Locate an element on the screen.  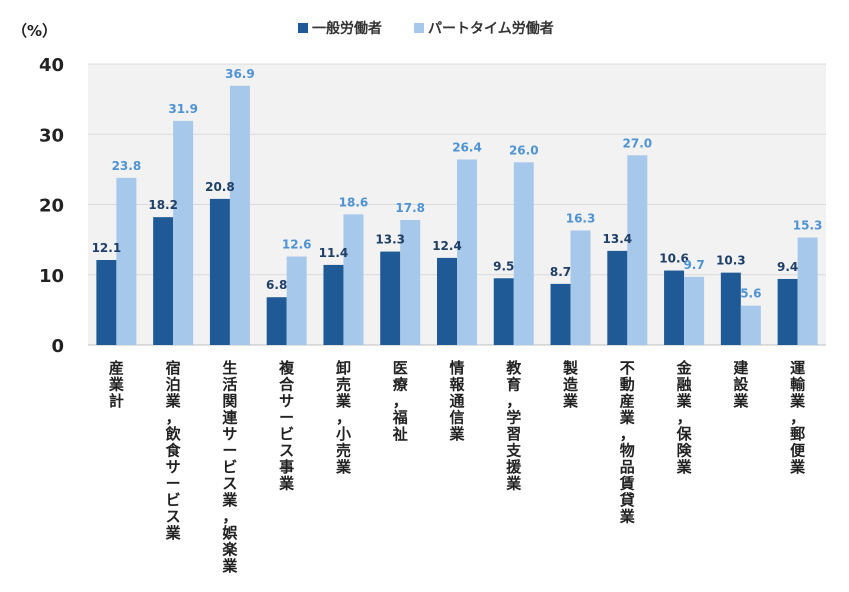
y-tick-label: 10 is located at coordinates (51, 276).